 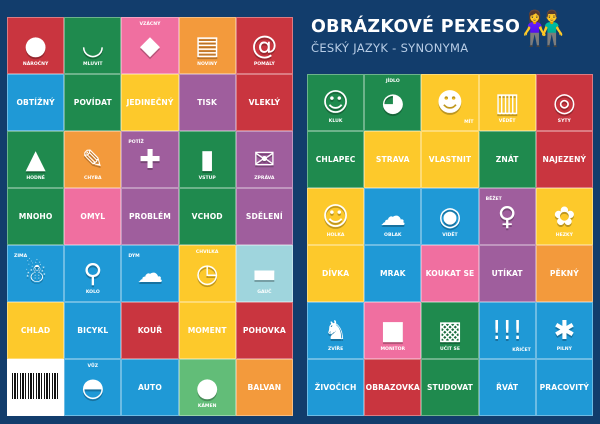 I want to click on picture-card: ◡ MLUVIT, so click(x=93, y=45).